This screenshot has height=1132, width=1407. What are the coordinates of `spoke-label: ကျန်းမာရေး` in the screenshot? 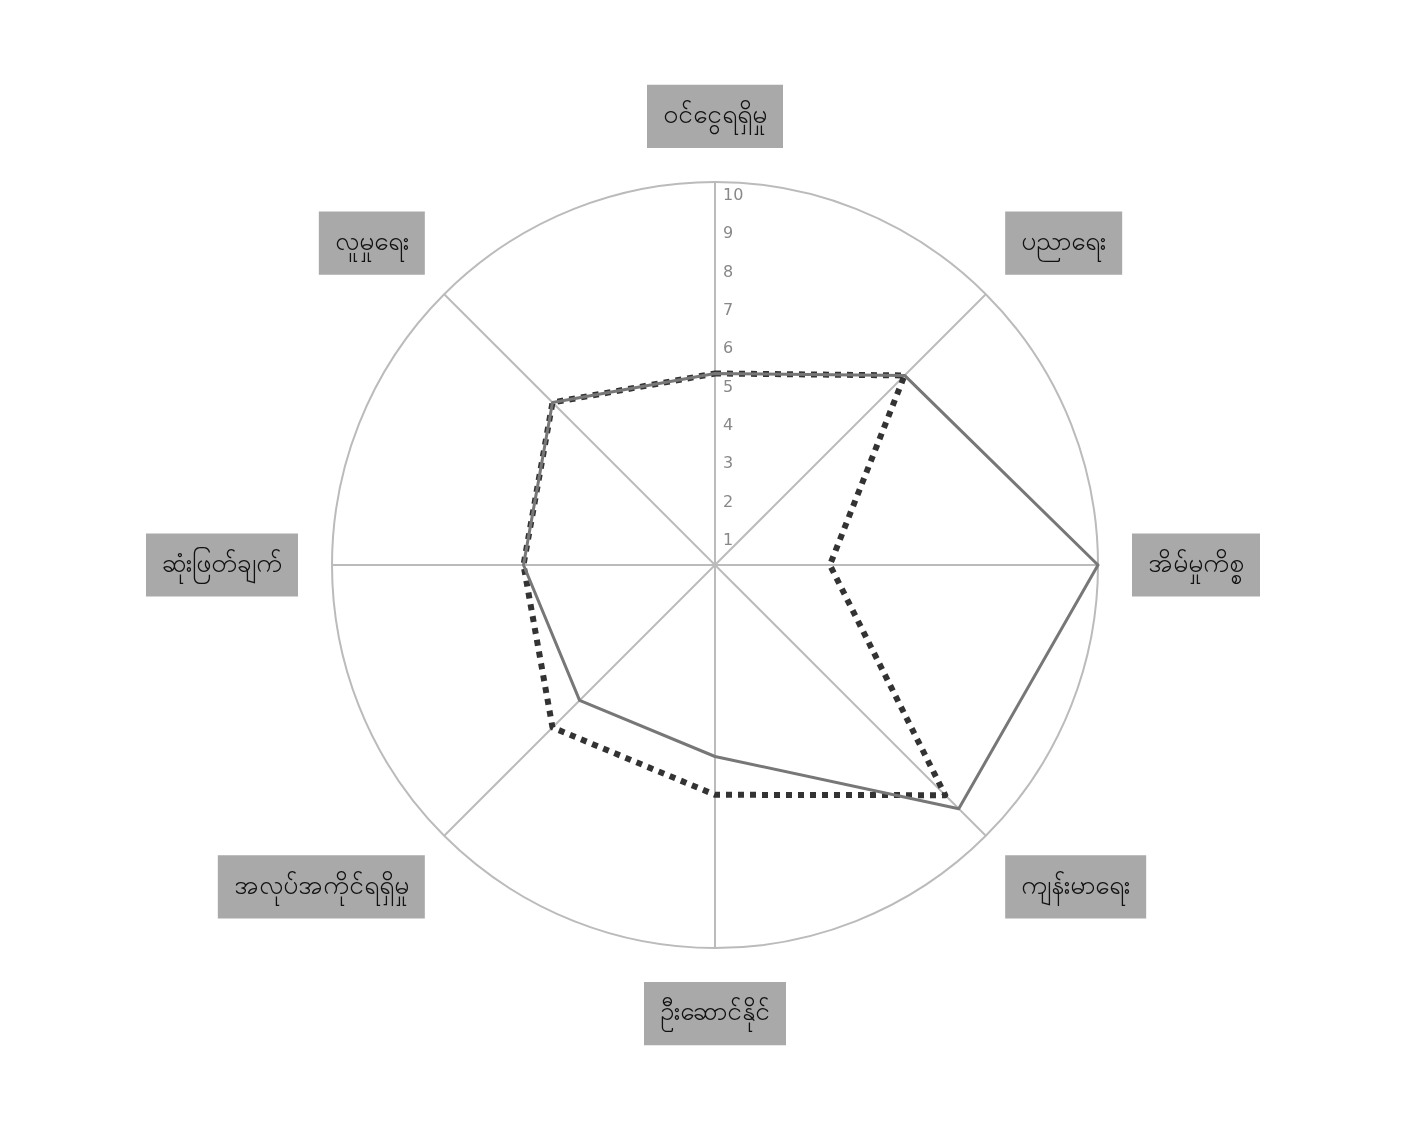 It's located at (1076, 887).